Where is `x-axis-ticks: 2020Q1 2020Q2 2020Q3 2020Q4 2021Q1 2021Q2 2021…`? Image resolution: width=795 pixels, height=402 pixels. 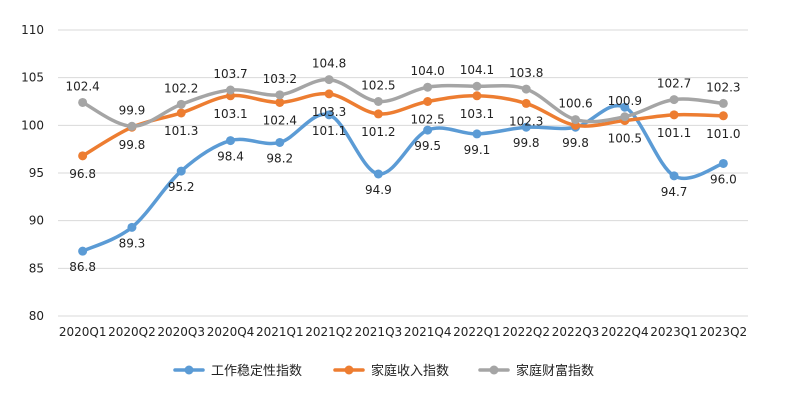
x-axis-ticks: 2020Q1 2020Q2 2020Q3 2020Q4 2021Q1 2021Q2 2021… is located at coordinates (403, 332).